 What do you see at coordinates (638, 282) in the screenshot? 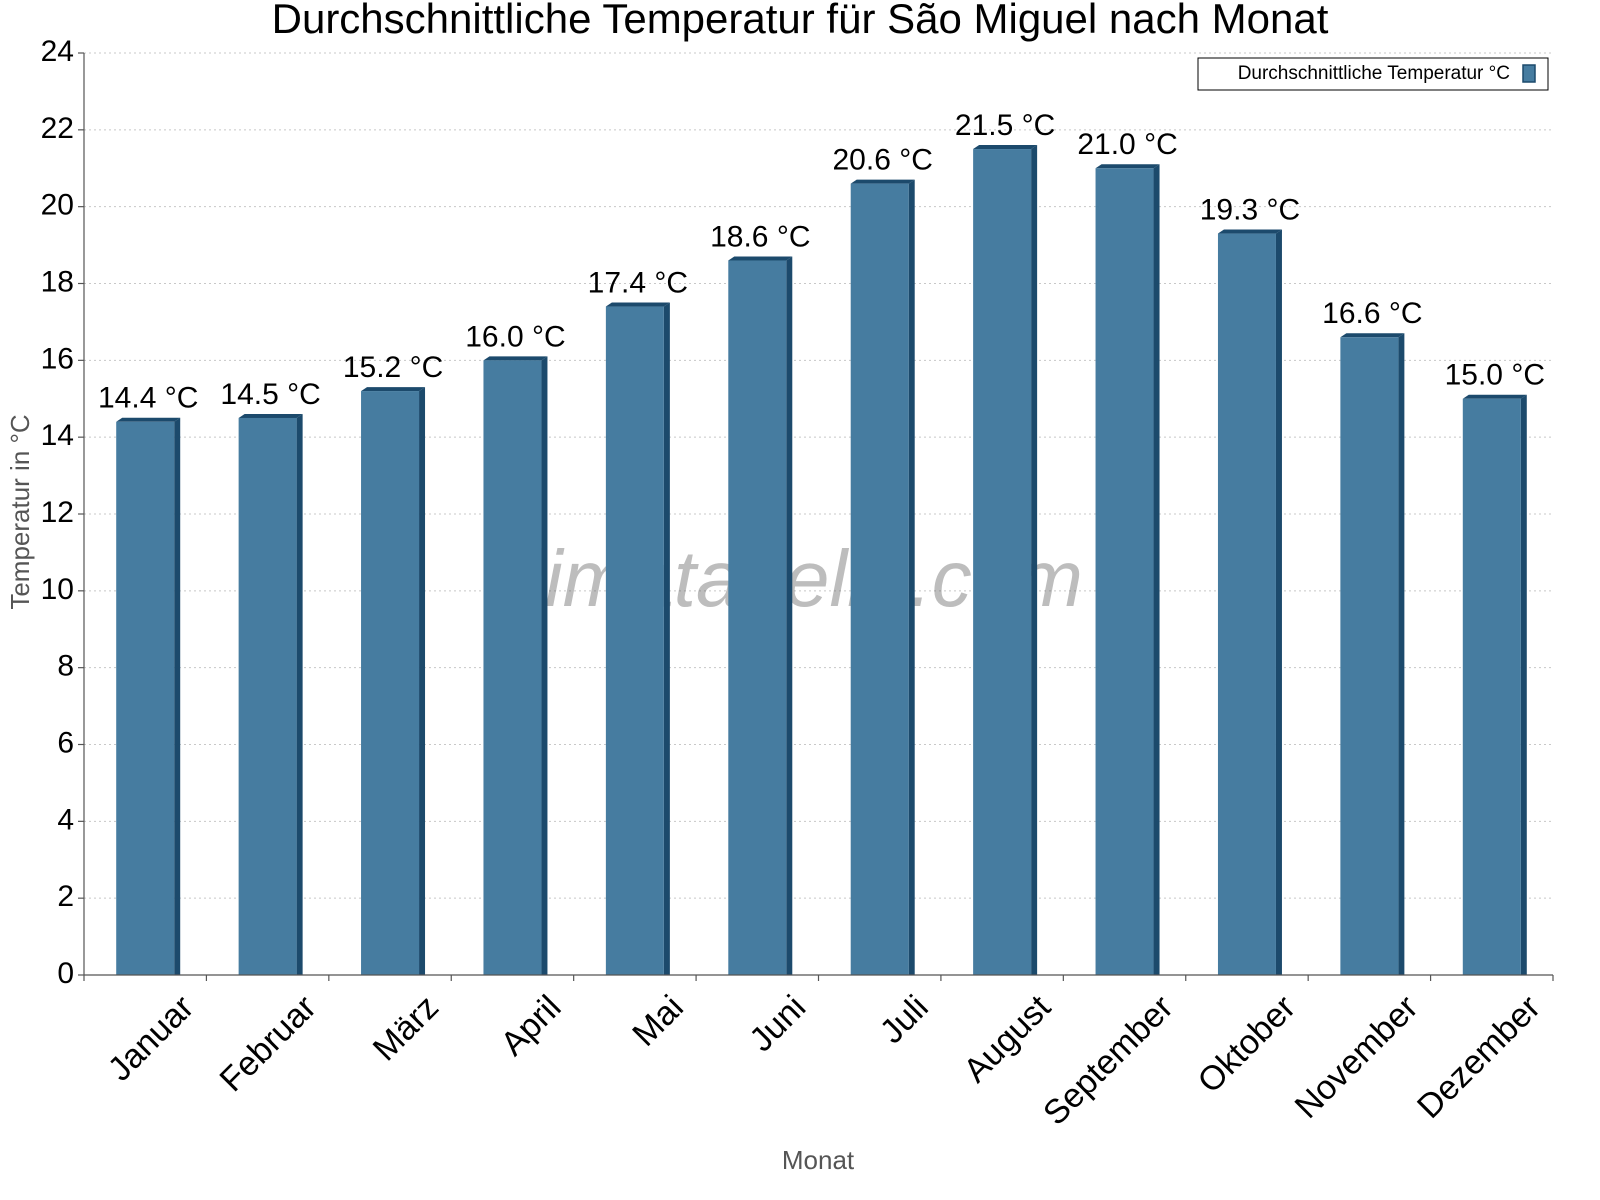
I see `value-label: 17.4 °C` at bounding box center [638, 282].